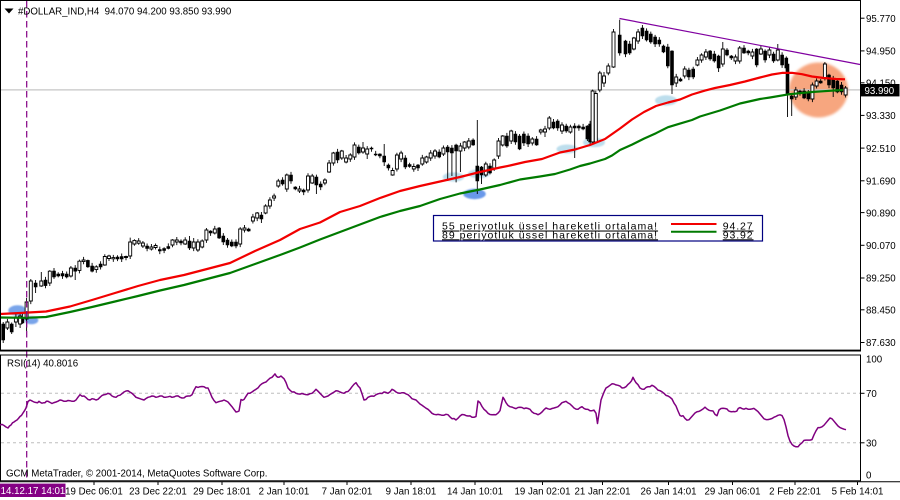  What do you see at coordinates (881, 19) in the screenshot?
I see `svg-text: 95.770` at bounding box center [881, 19].